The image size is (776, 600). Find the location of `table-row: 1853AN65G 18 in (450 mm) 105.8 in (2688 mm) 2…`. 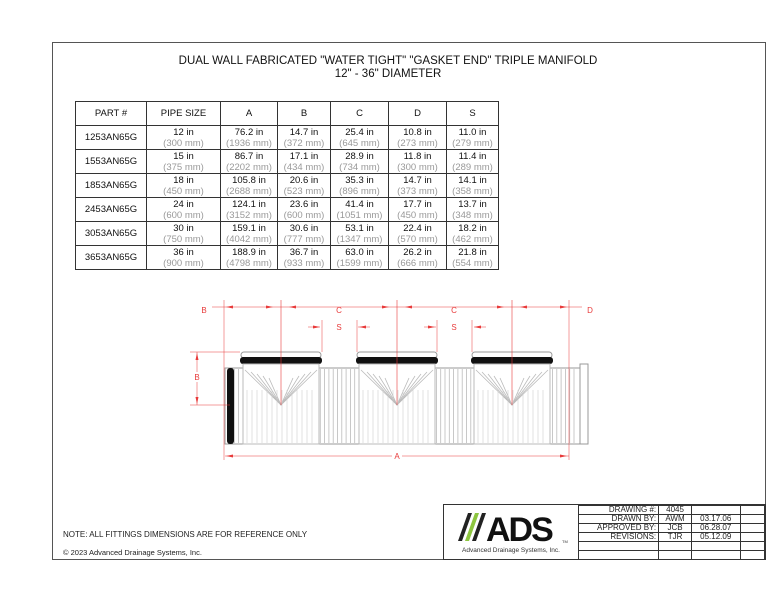

table-row: 1853AN65G 18 in (450 mm) 105.8 in (2688 mm) 2… is located at coordinates (287, 185).